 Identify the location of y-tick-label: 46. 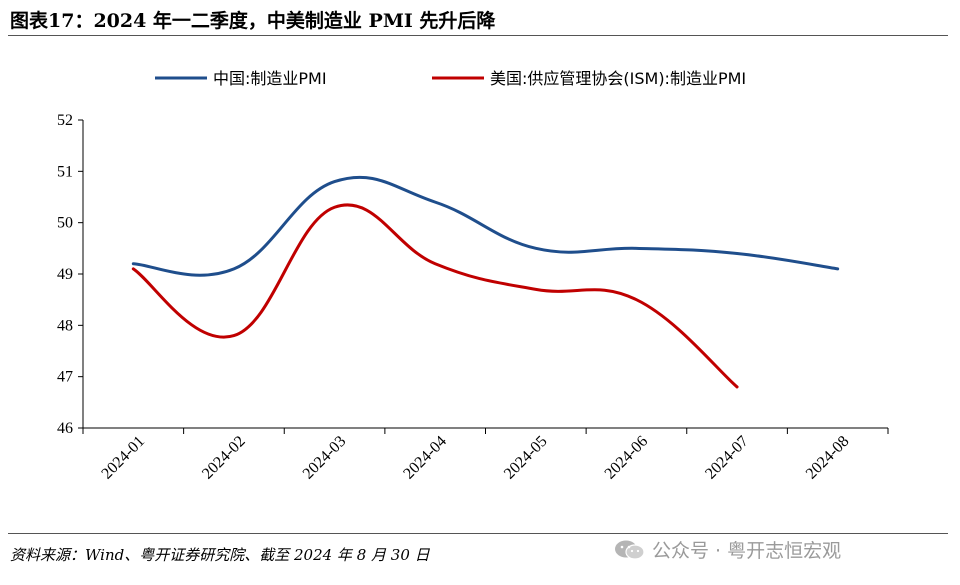
(65, 428).